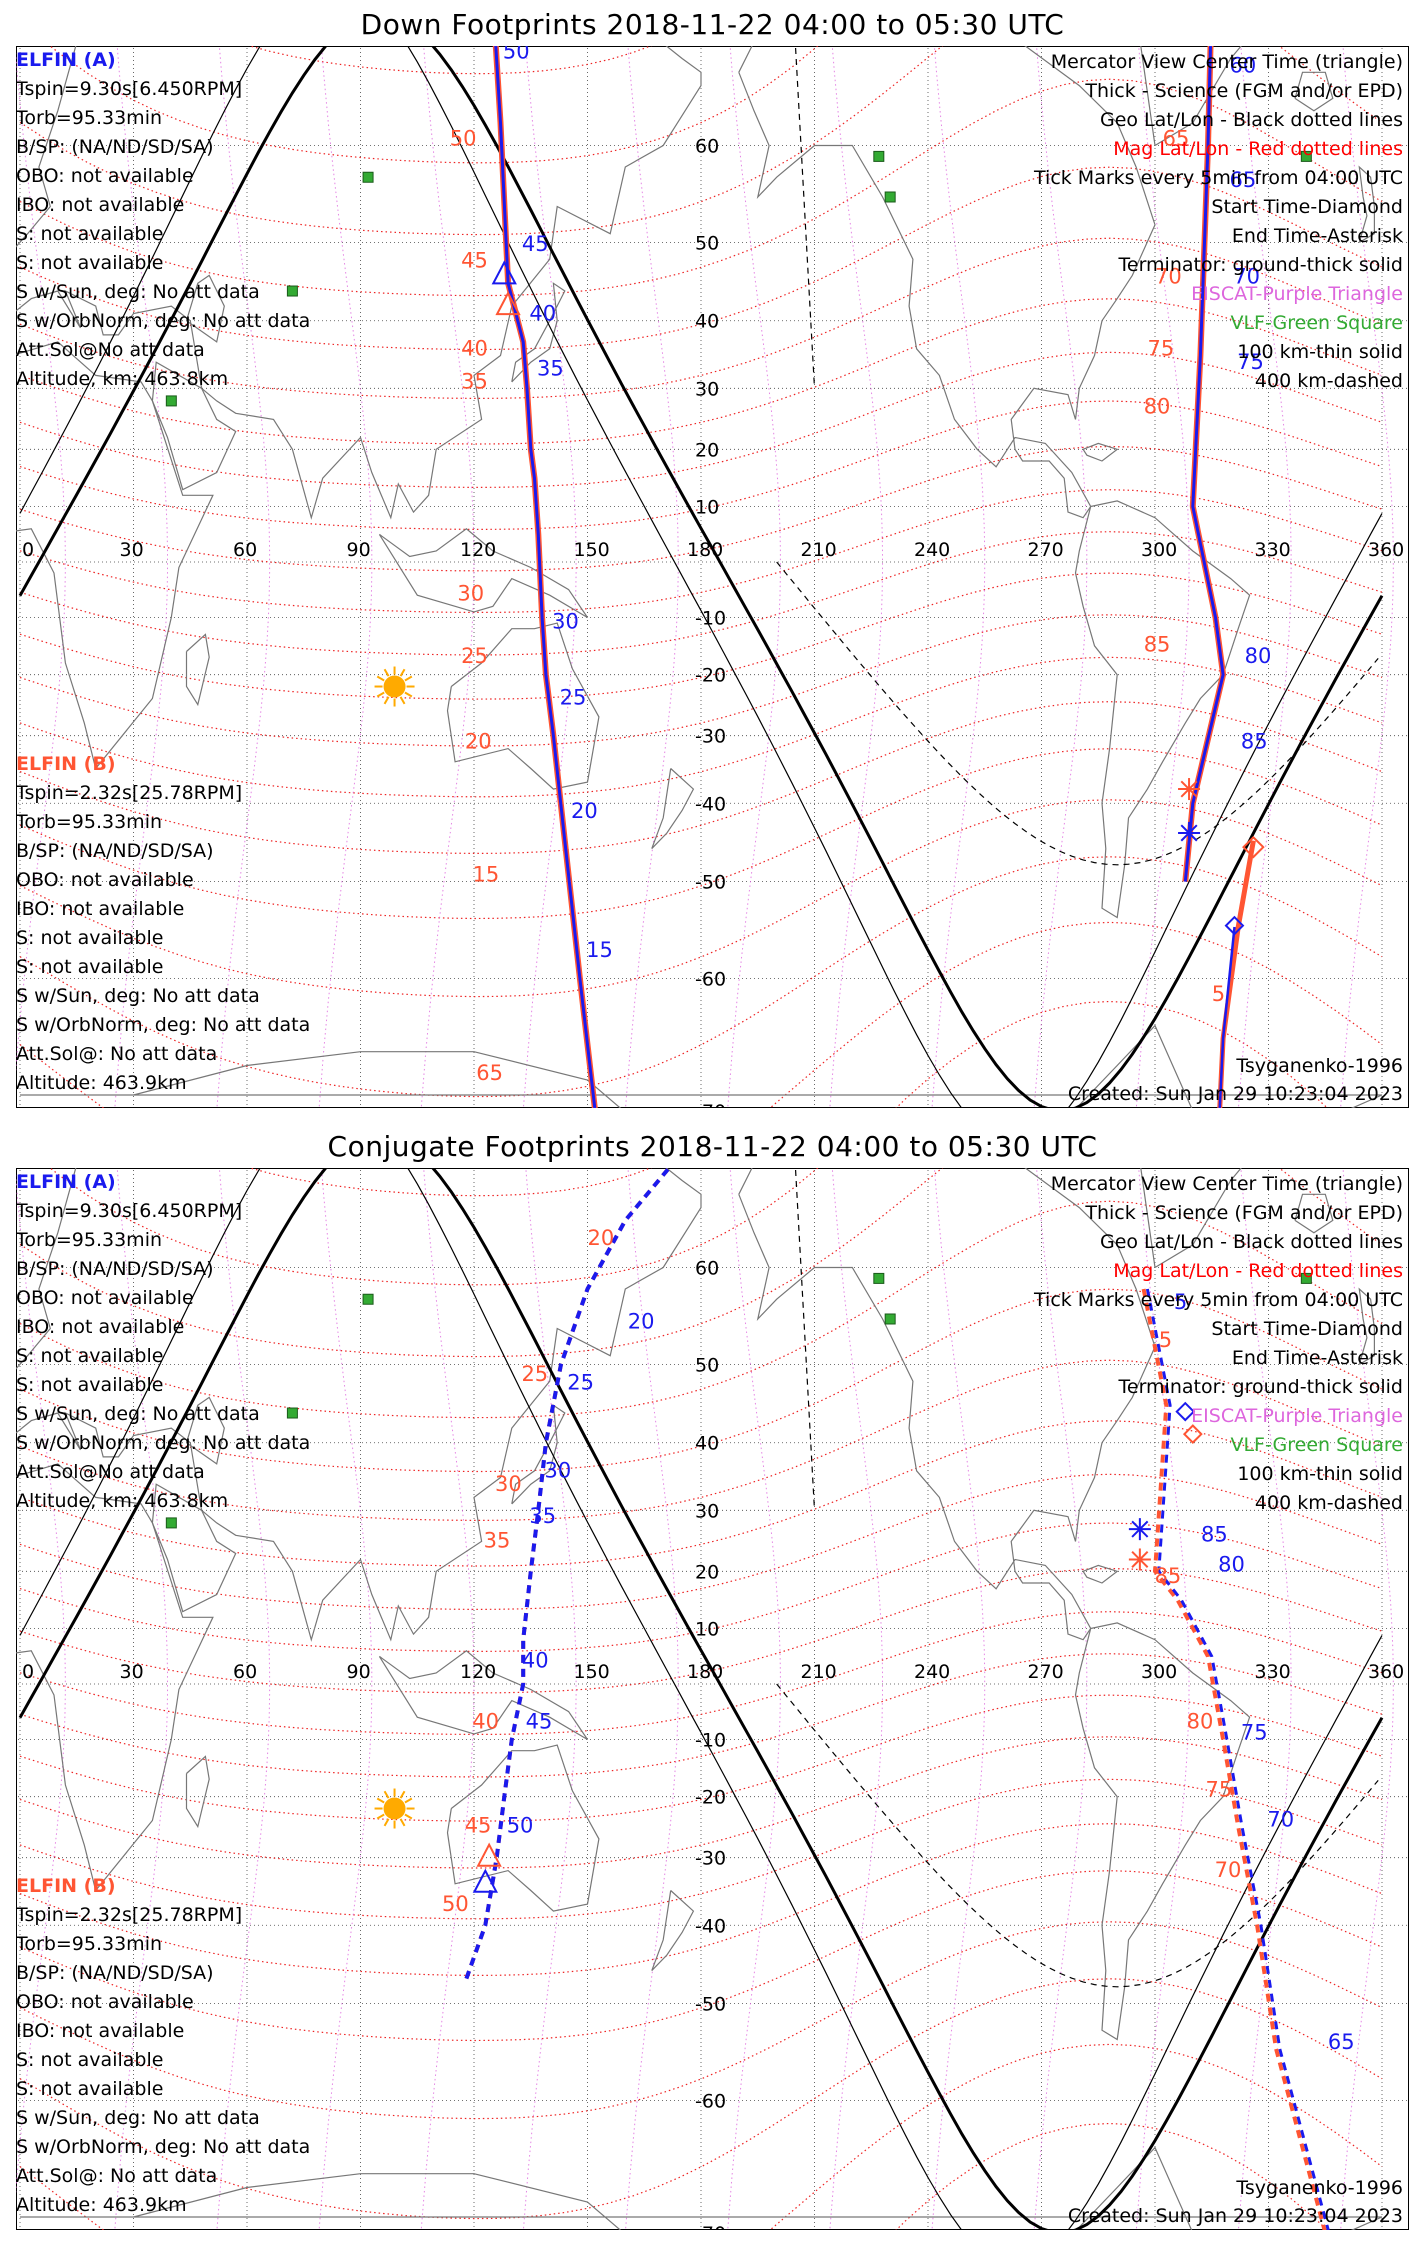  Describe the element at coordinates (535, 244) in the screenshot. I see `track-tick-label: 45` at that location.